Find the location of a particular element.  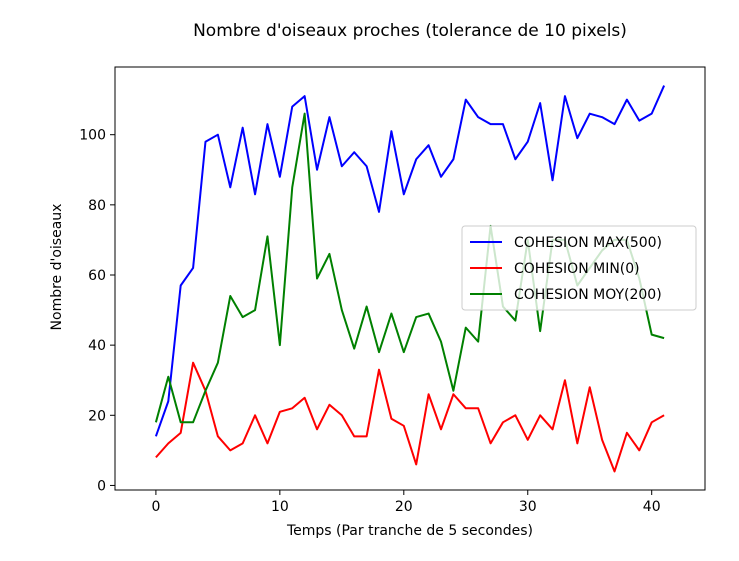

y-tick-label: 0 is located at coordinates (101, 486).